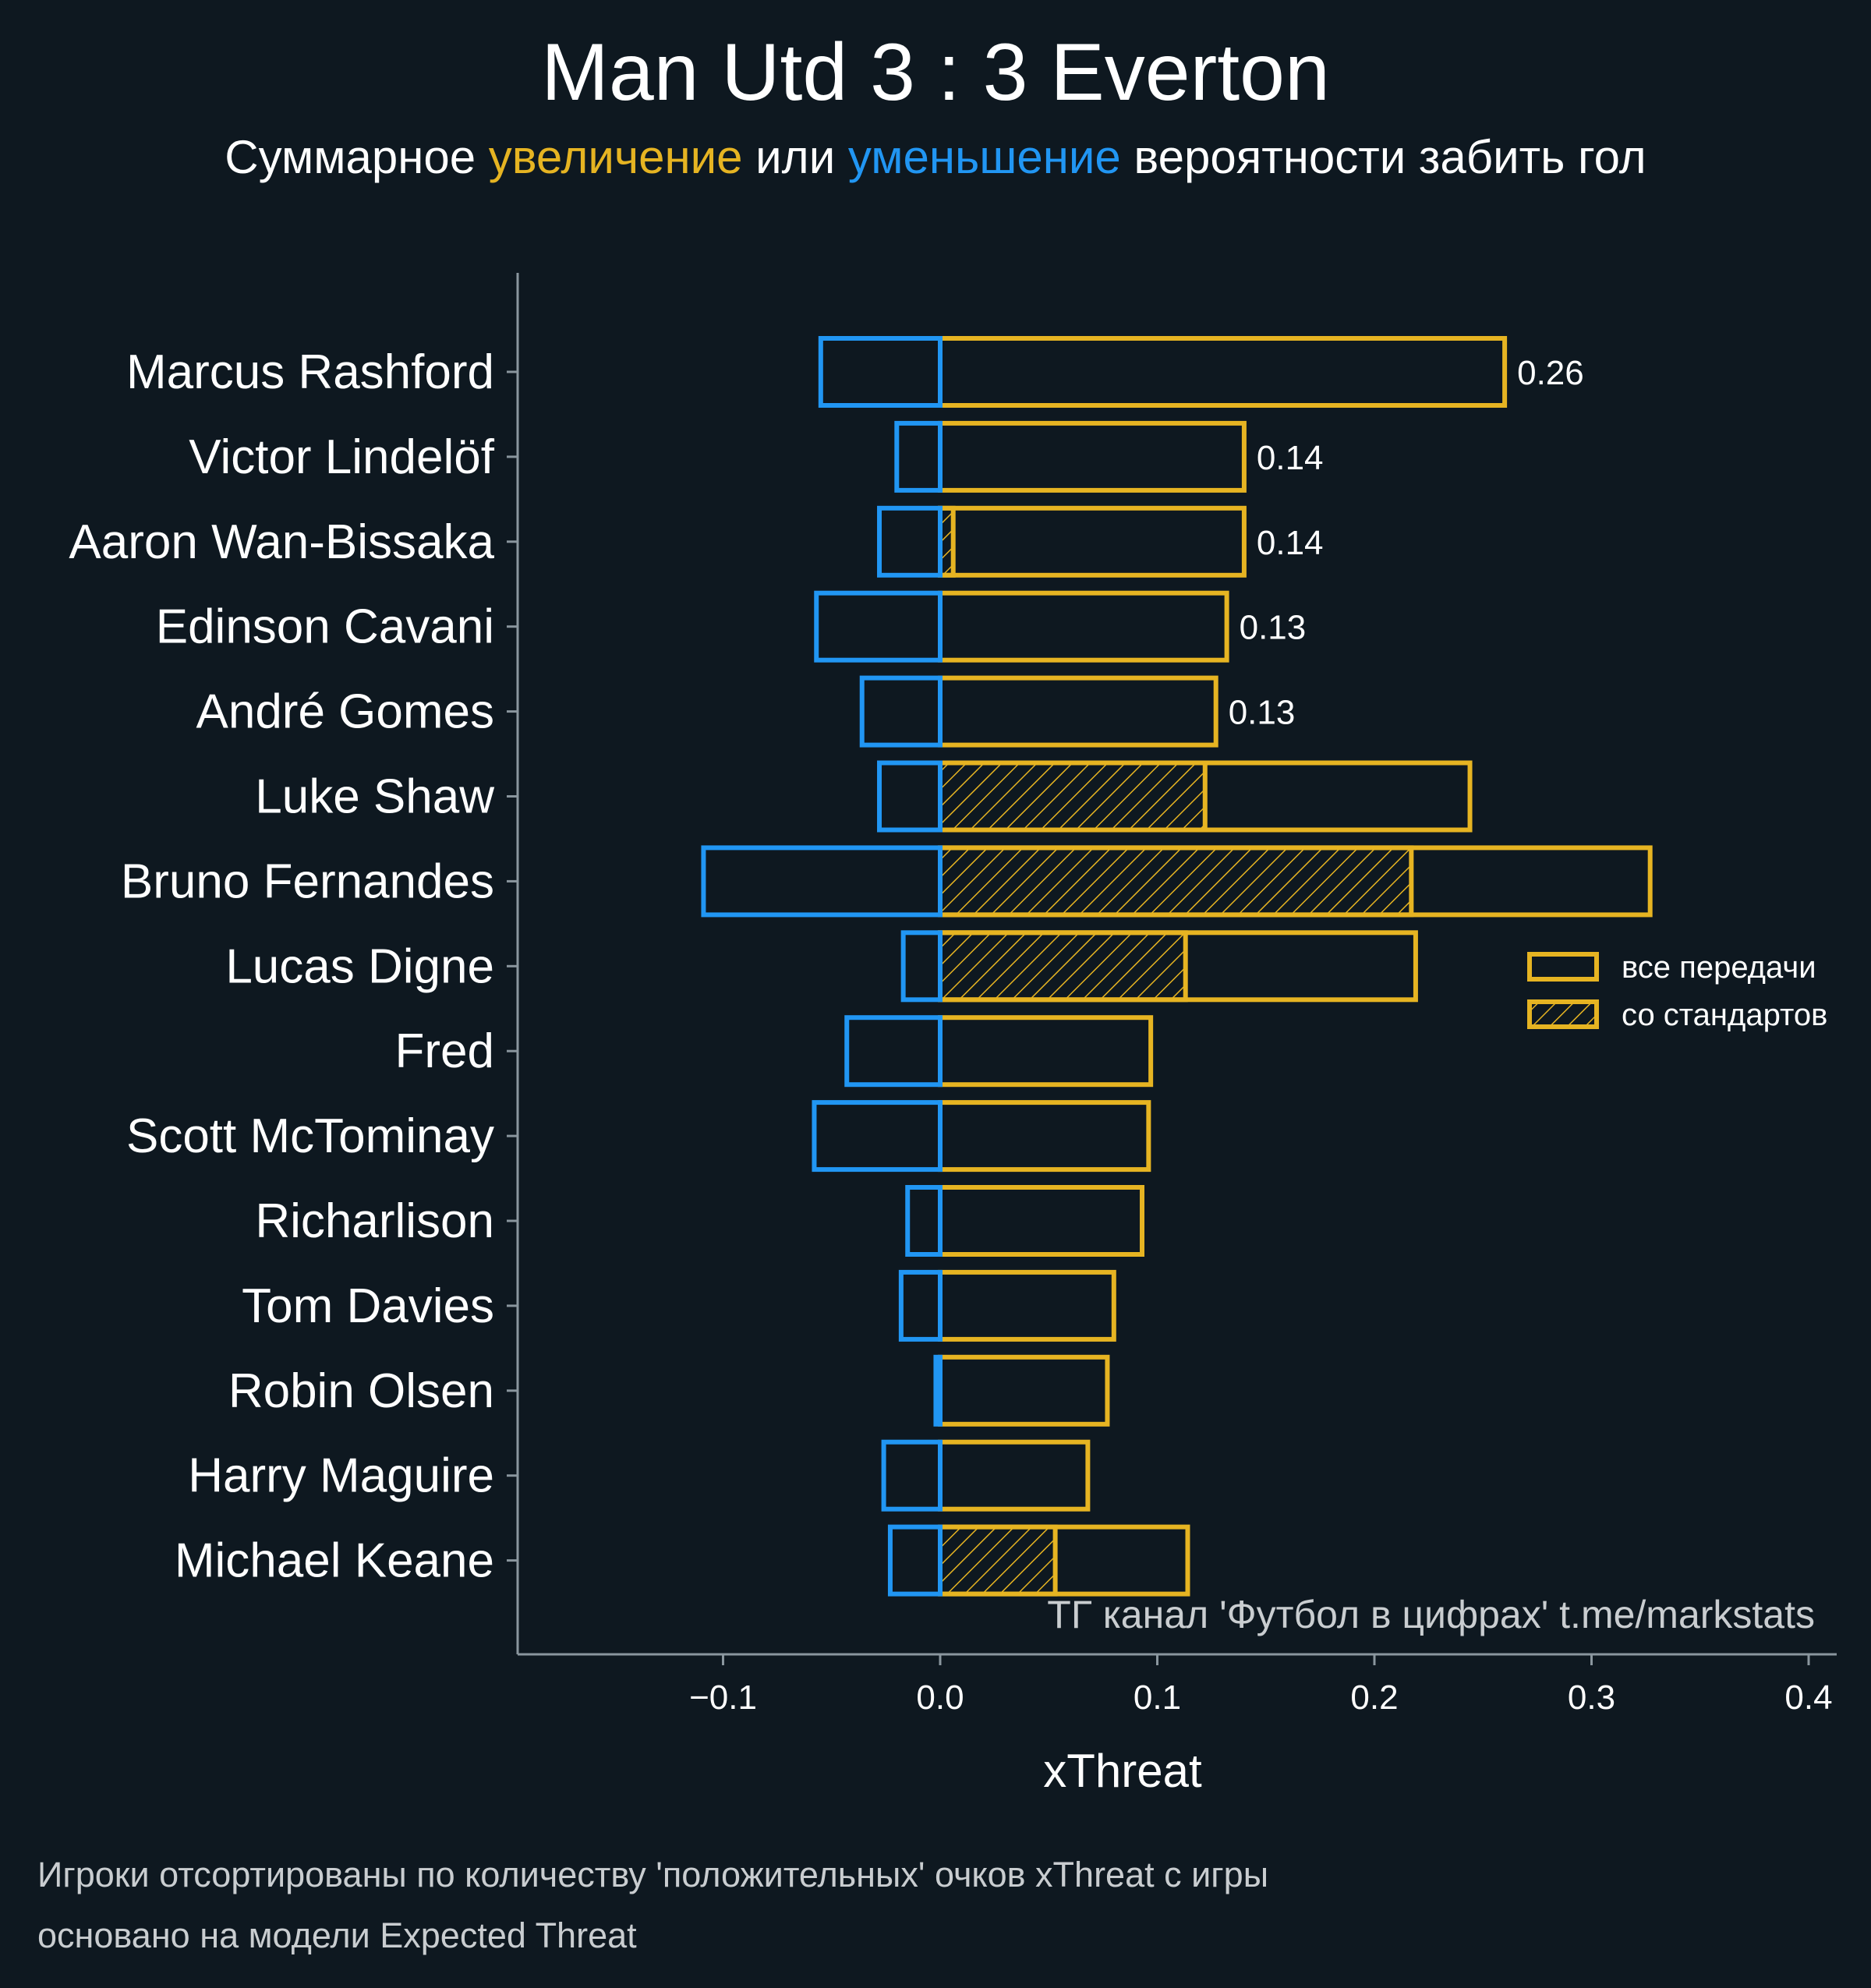  I want to click on x-tick-label: 0.2, so click(1374, 1697).